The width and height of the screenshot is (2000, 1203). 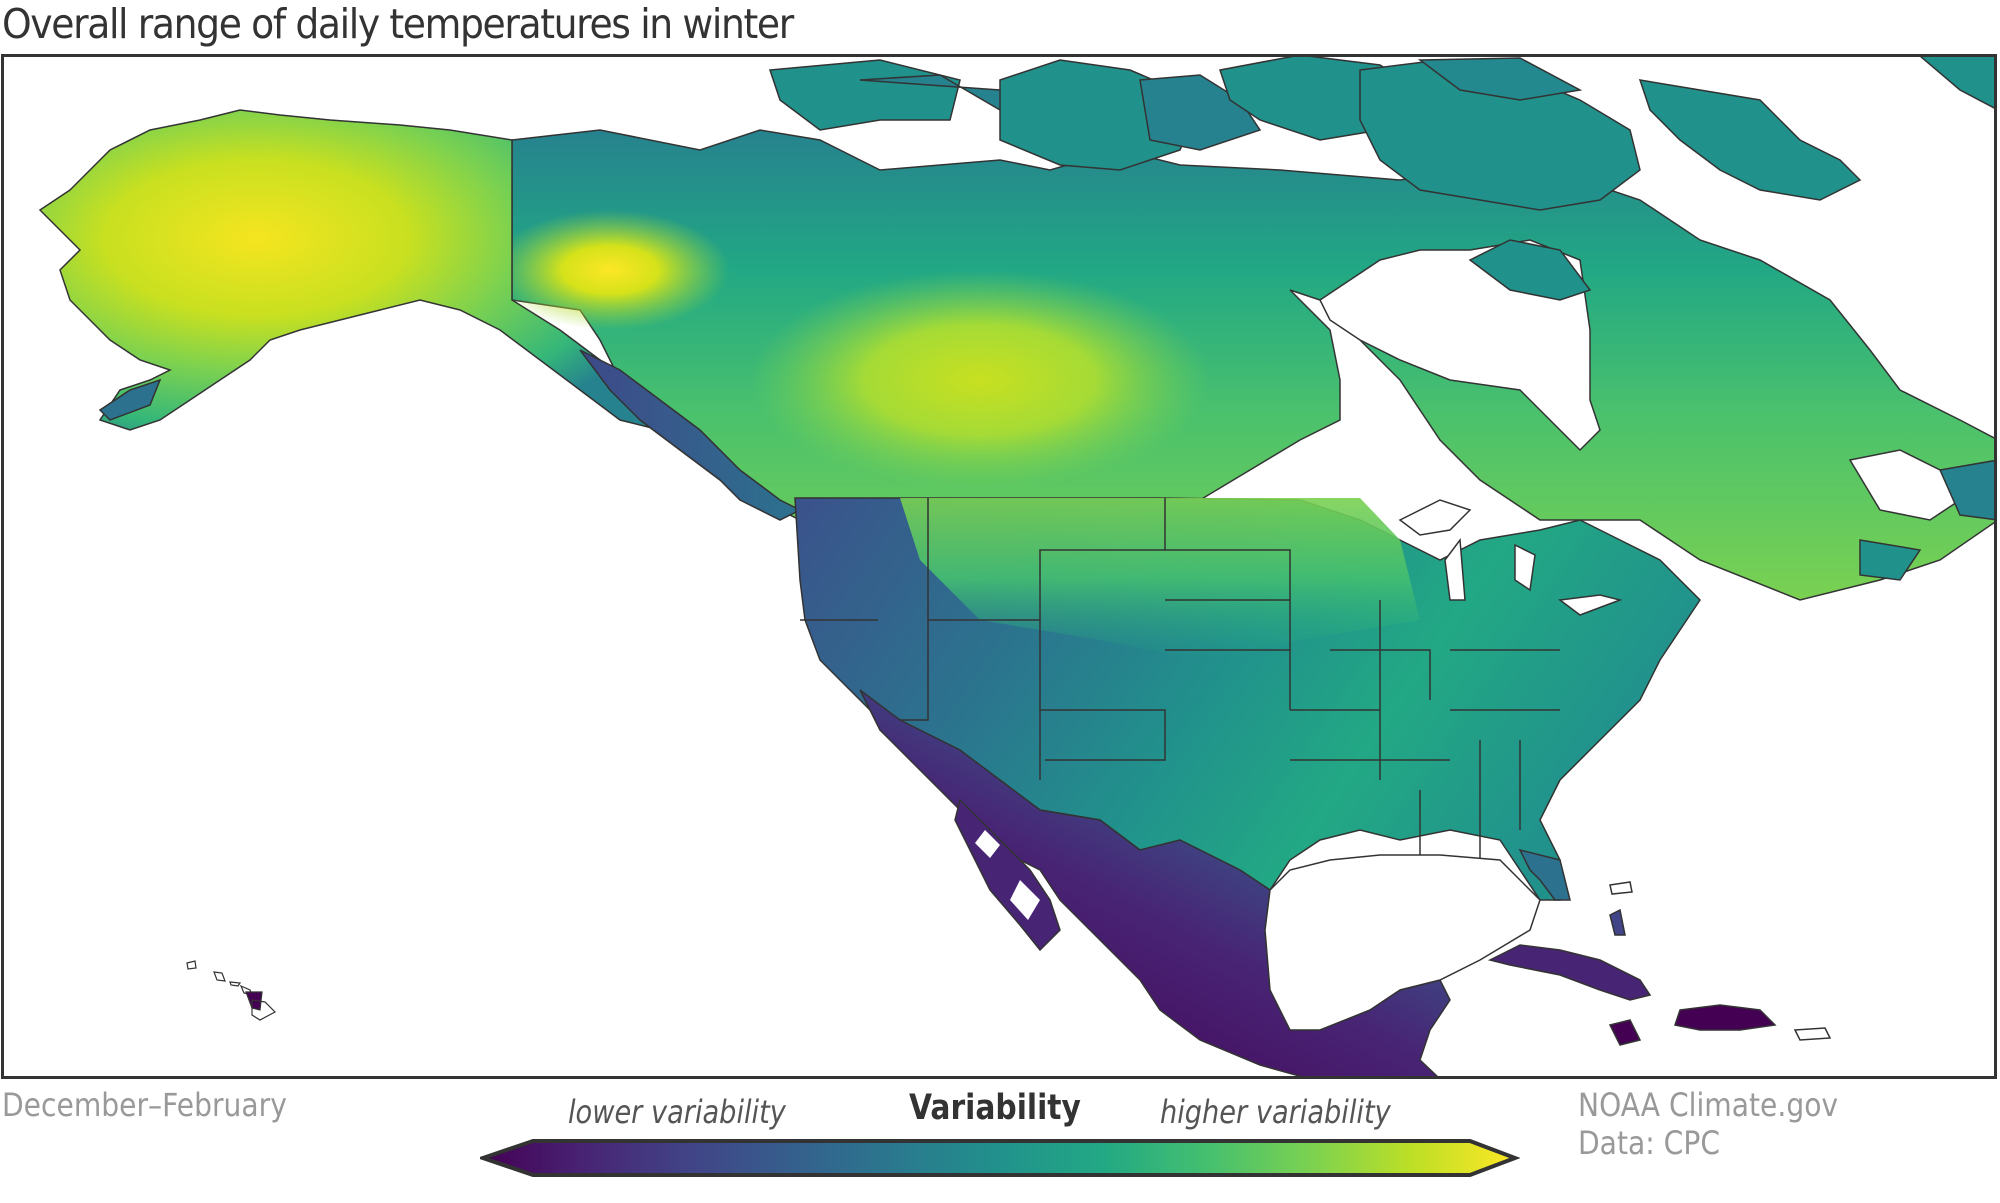 What do you see at coordinates (144, 1105) in the screenshot?
I see `season-label: December–February` at bounding box center [144, 1105].